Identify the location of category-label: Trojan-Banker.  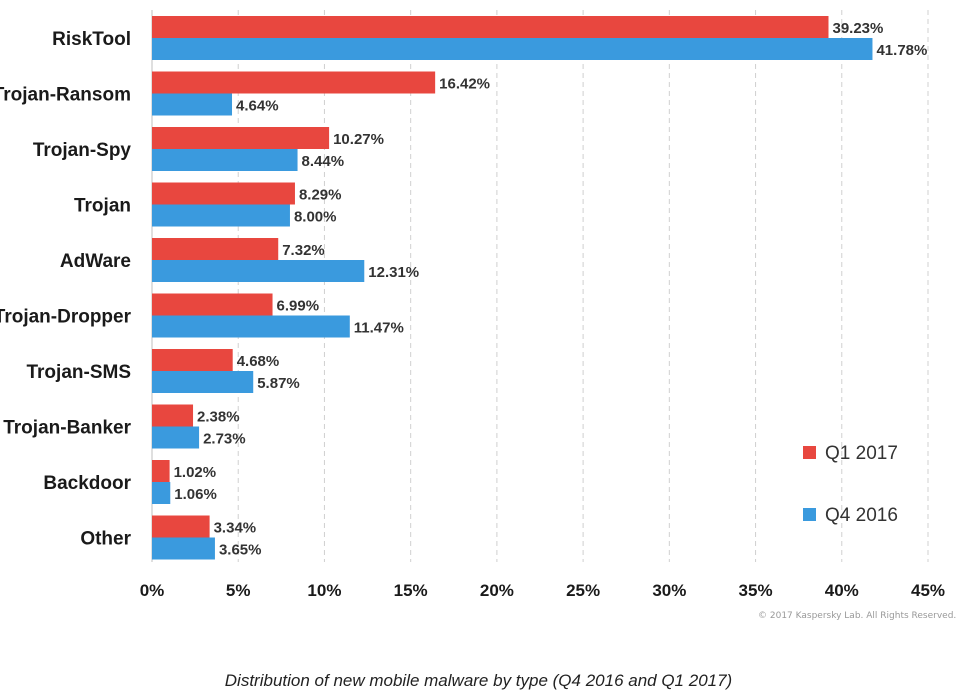
(67, 428).